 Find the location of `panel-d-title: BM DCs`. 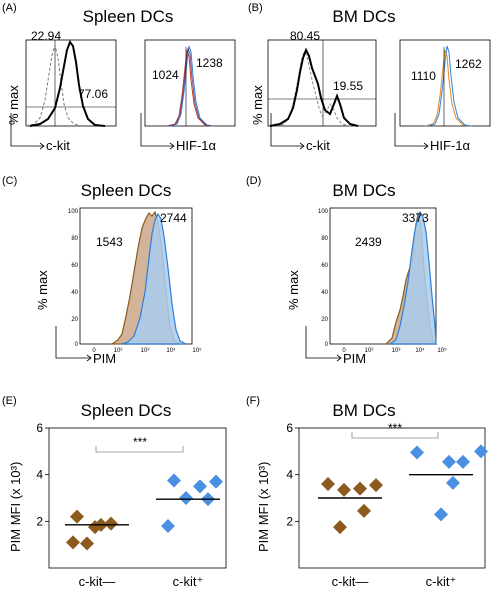

panel-d-title: BM DCs is located at coordinates (363, 190).